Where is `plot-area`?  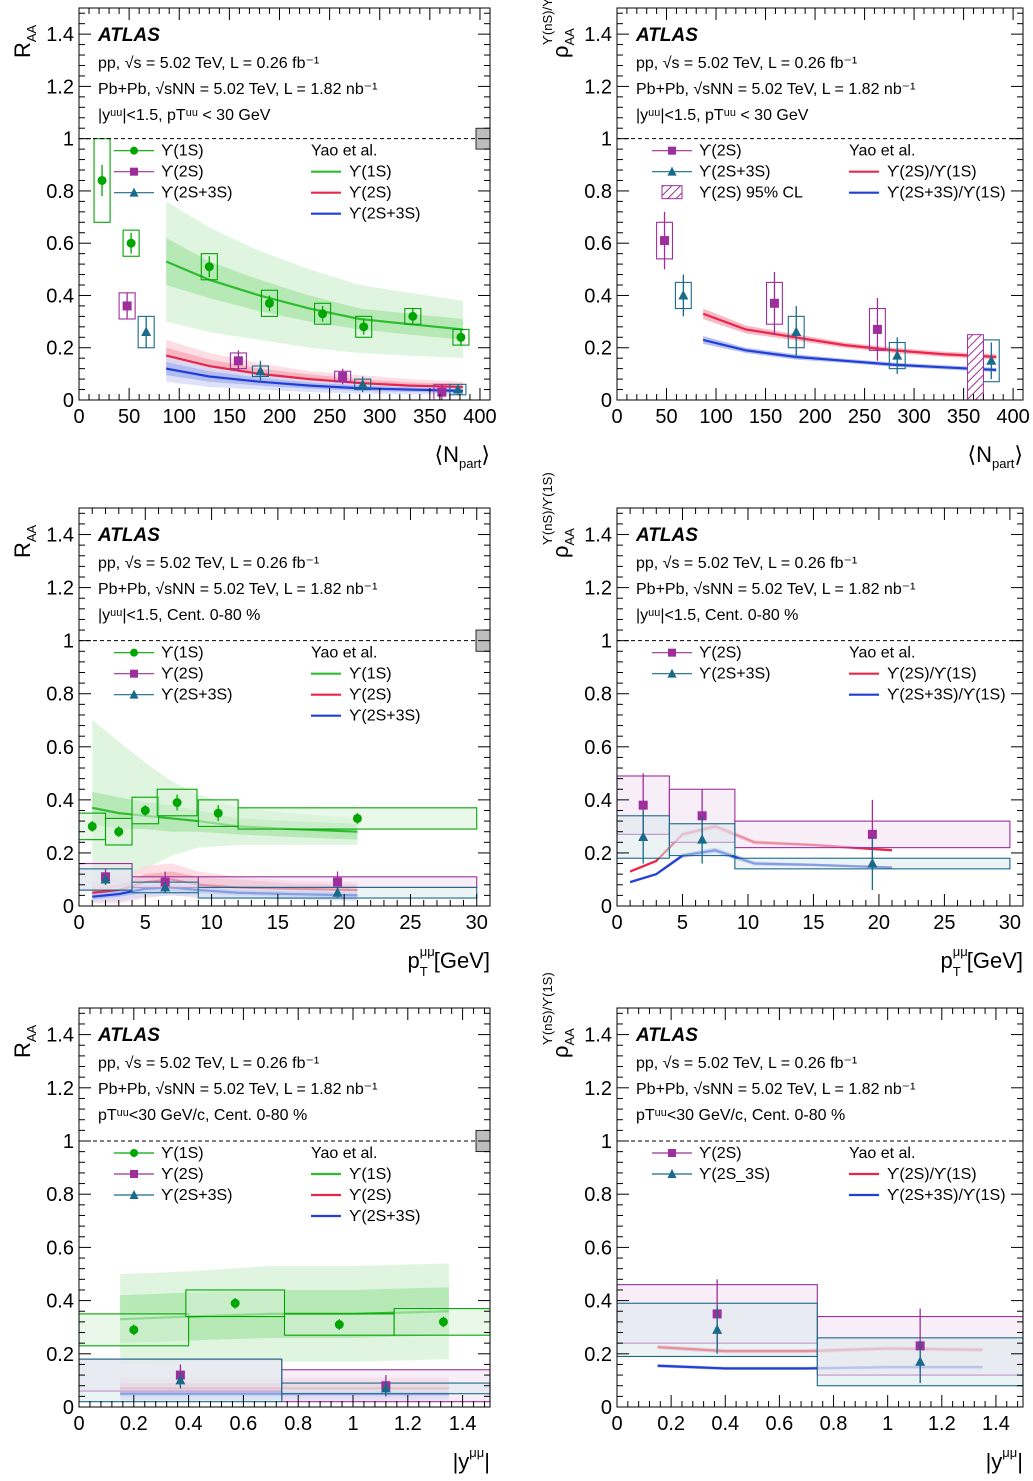 plot-area is located at coordinates (828, 305).